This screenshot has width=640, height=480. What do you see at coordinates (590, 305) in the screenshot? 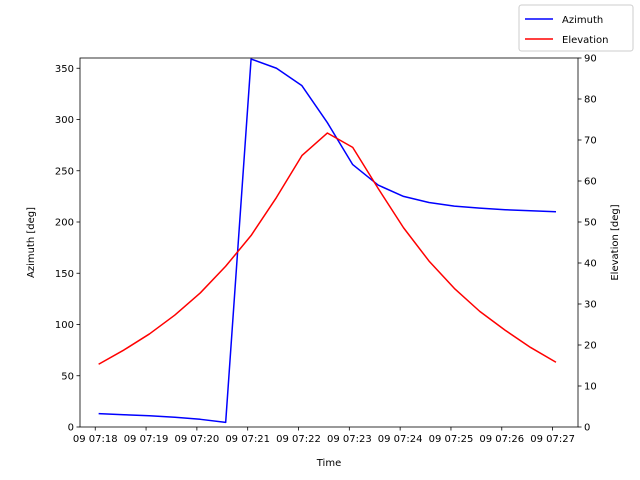
I see `y-right-tick-label: 30` at bounding box center [590, 305].